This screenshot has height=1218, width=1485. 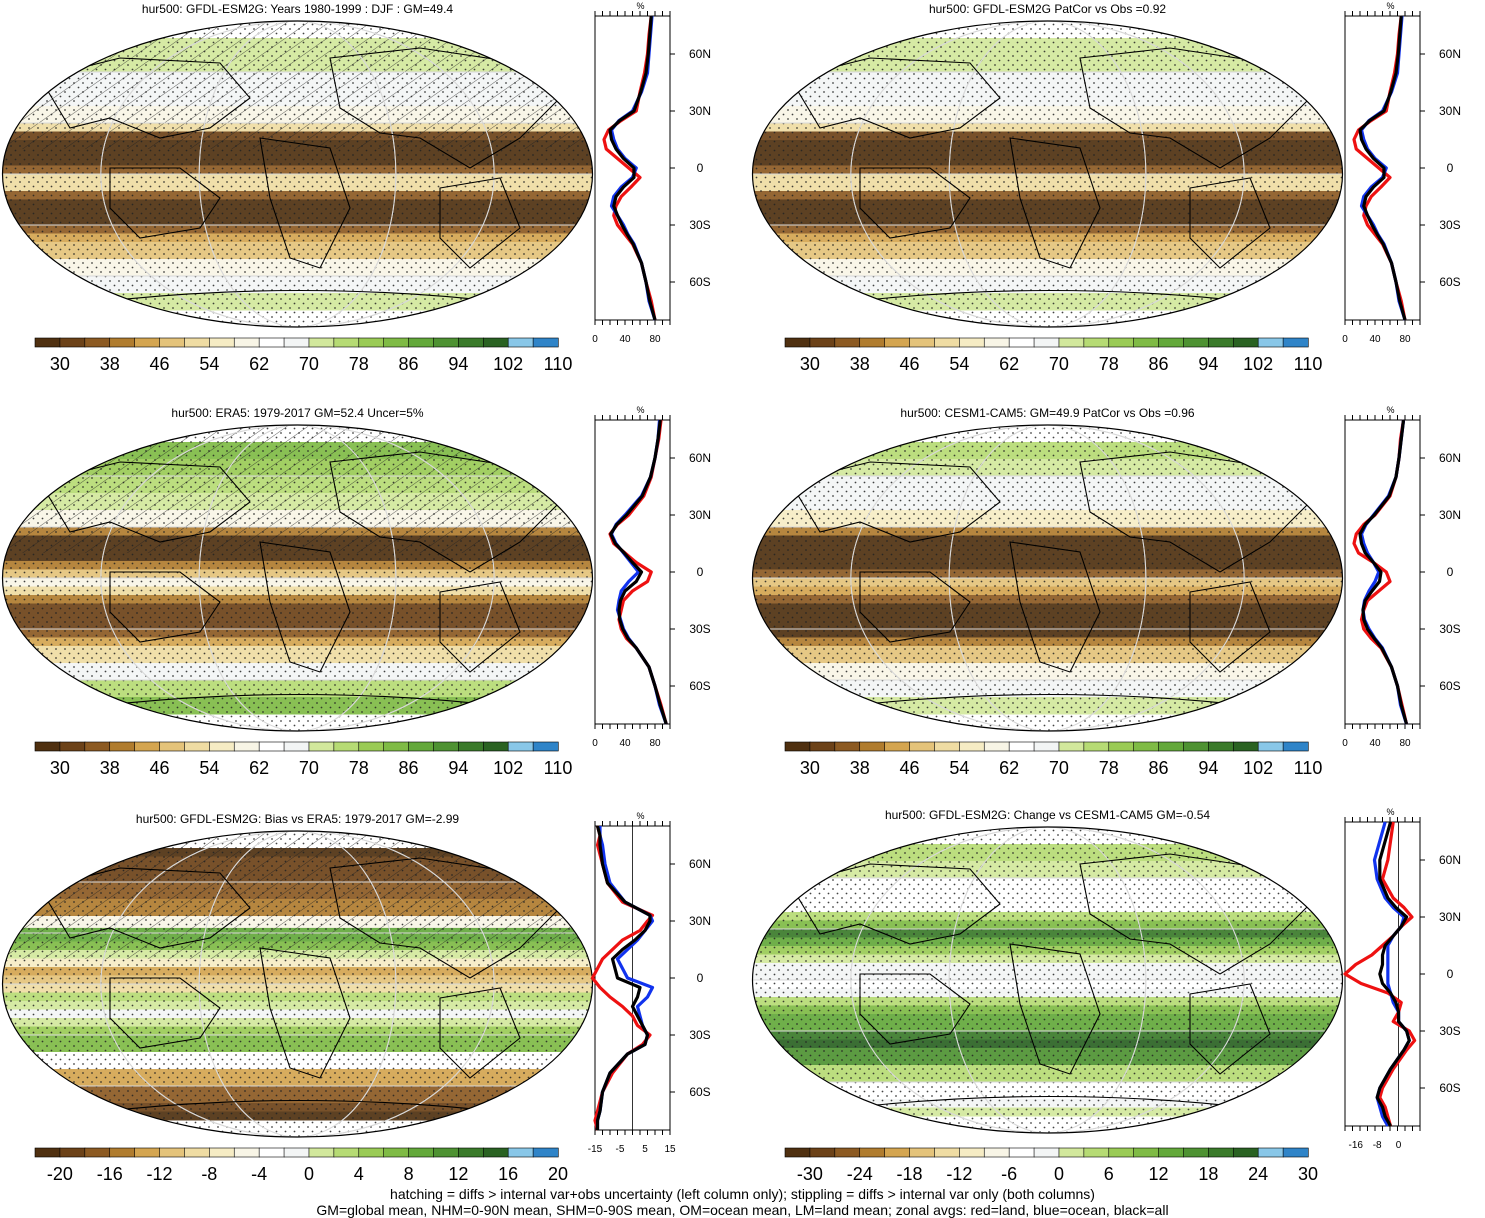 What do you see at coordinates (1059, 1174) in the screenshot?
I see `colorbar-tick-label: 0` at bounding box center [1059, 1174].